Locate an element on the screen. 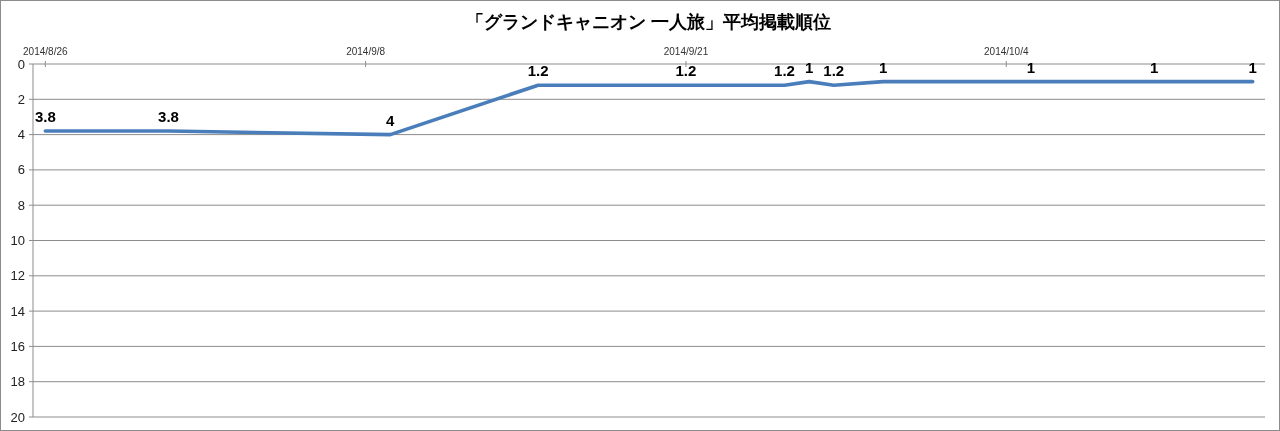  xtick: 2014/8/26 is located at coordinates (45, 51).